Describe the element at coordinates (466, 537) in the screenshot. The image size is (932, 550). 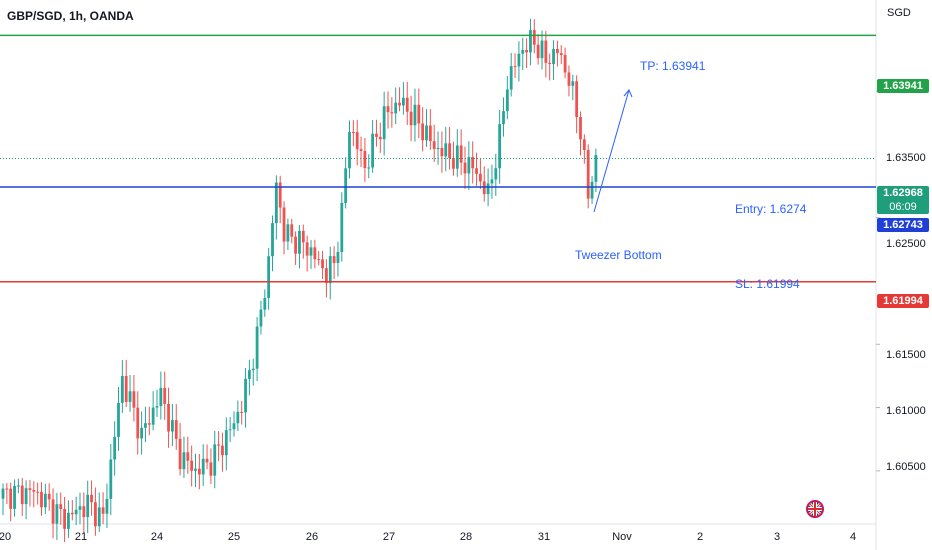
I see `x-tick-label: 28` at that location.